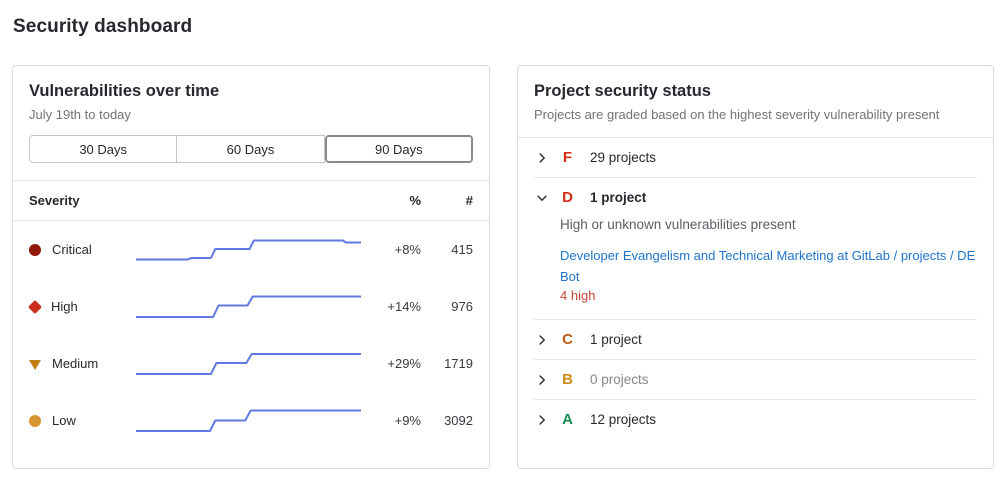  What do you see at coordinates (578, 295) in the screenshot?
I see `vulnerability-summary: 4 high` at bounding box center [578, 295].